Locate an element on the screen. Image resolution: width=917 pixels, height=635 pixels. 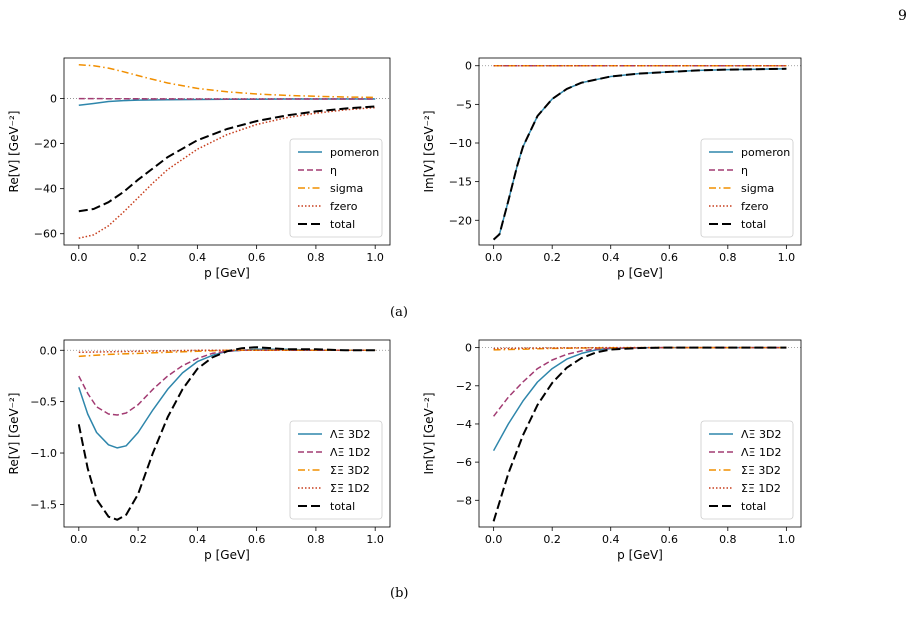
caption-a: (a) is located at coordinates (399, 312).